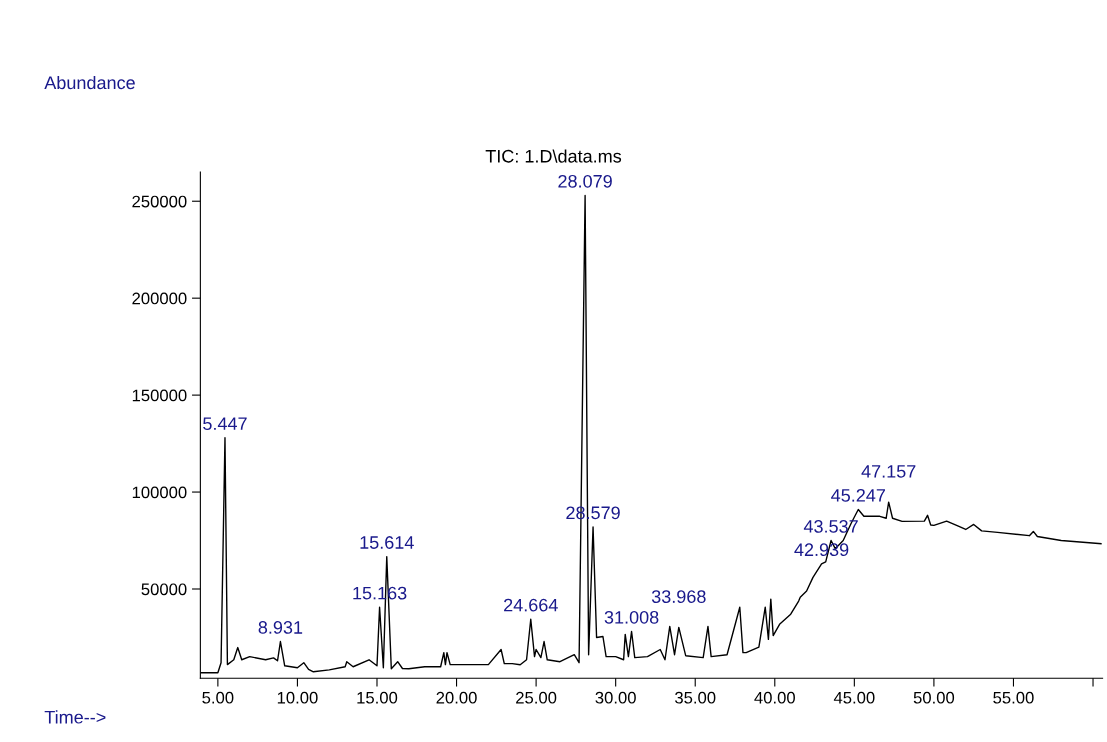  Describe the element at coordinates (159, 395) in the screenshot. I see `y-tick-label: 150000` at that location.